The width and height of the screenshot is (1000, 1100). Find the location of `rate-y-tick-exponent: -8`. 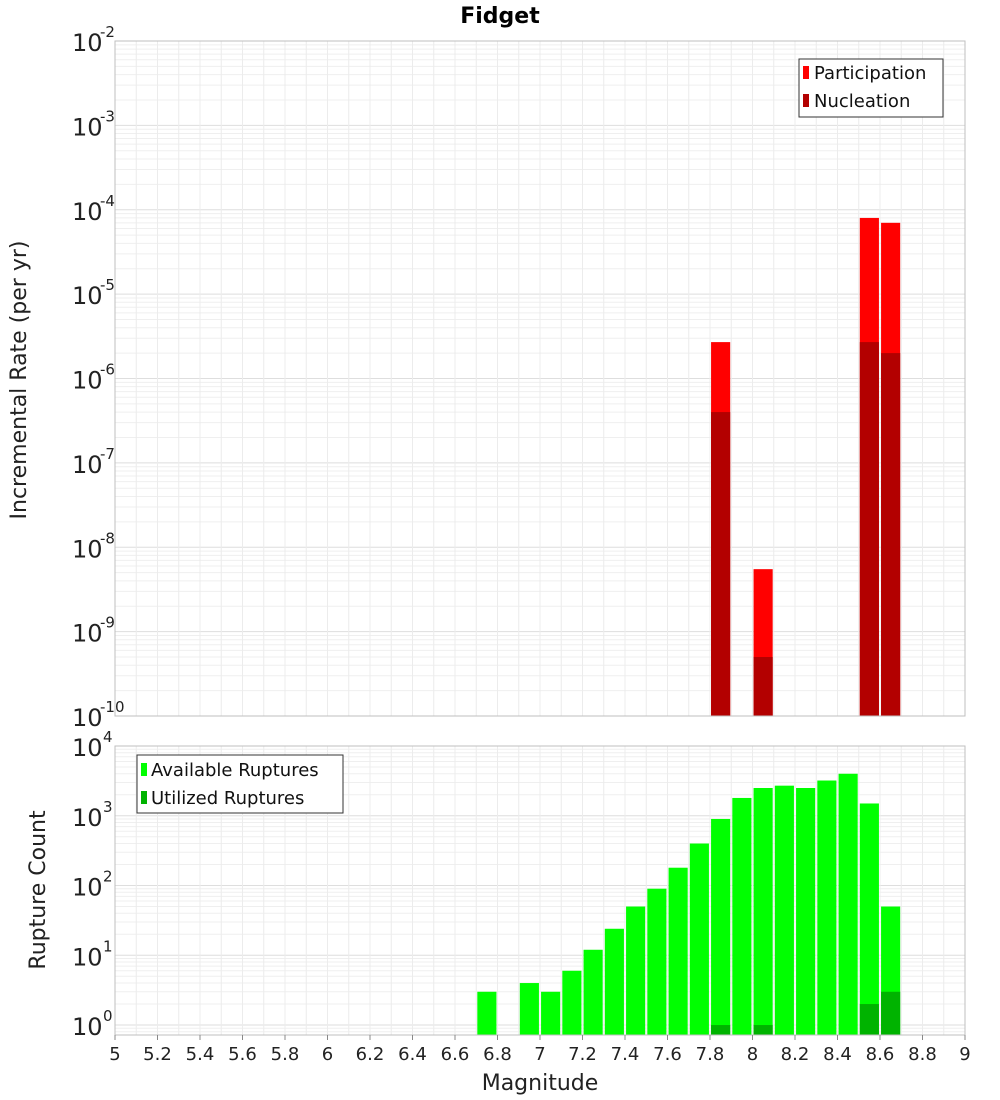

rate-y-tick-exponent: -8 is located at coordinates (107, 538).